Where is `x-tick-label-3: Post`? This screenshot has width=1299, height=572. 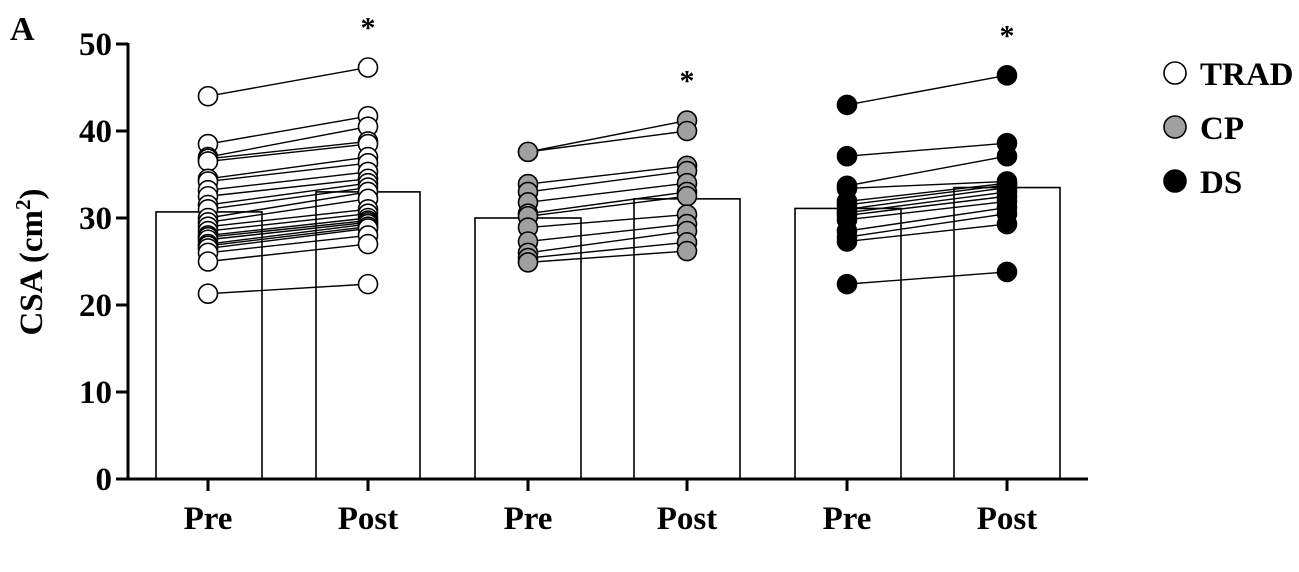 x-tick-label-3: Post is located at coordinates (687, 519).